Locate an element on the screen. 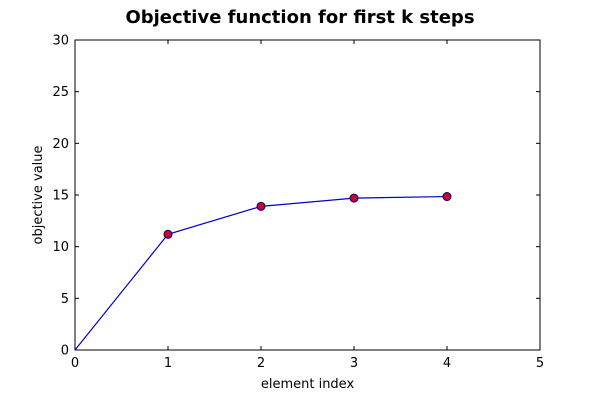 This screenshot has height=404, width=600. y-tick-label: 20 is located at coordinates (60, 144).